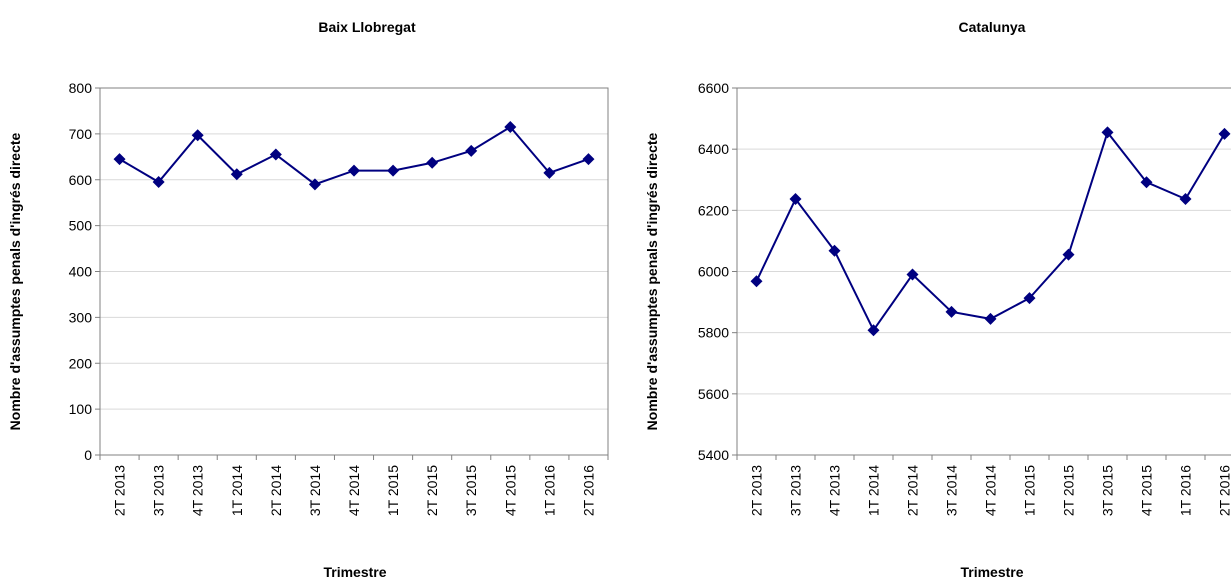 This screenshot has height=583, width=1231. Describe the element at coordinates (713, 210) in the screenshot. I see `y-tick-label: 6200` at that location.